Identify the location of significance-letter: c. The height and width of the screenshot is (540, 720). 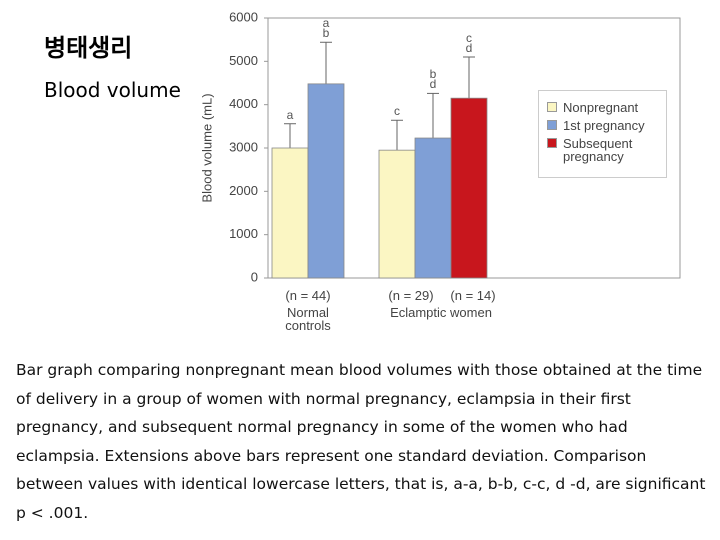
(397, 111).